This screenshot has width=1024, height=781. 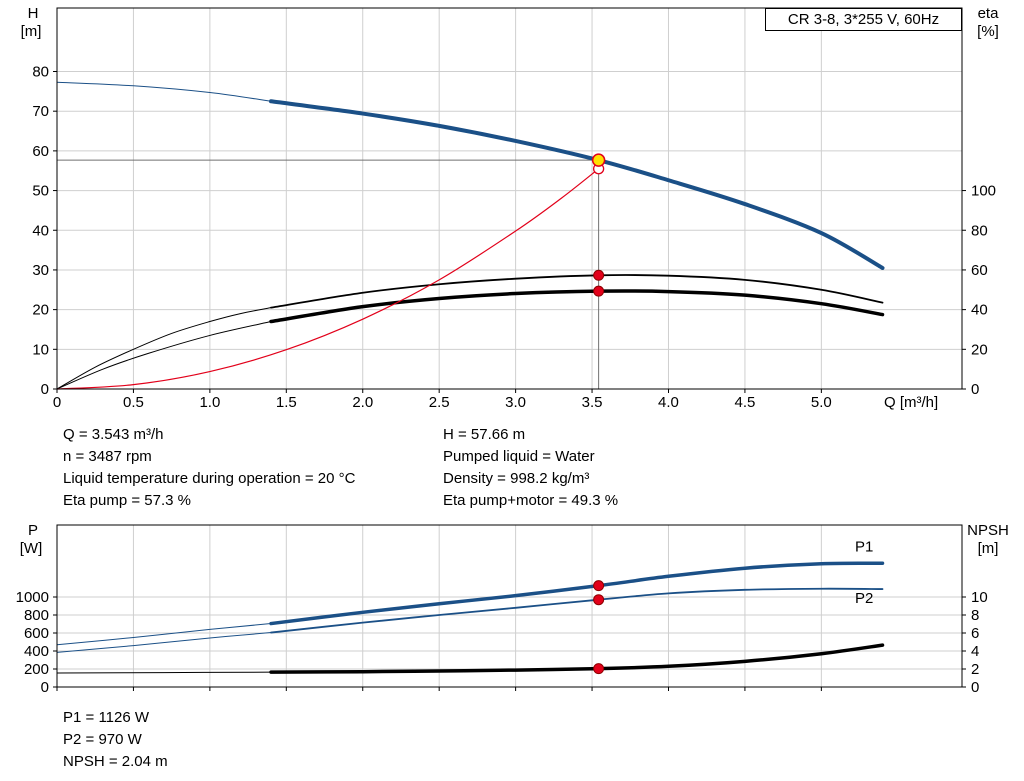 I want to click on left-axis-unit: [W], so click(x=31, y=548).